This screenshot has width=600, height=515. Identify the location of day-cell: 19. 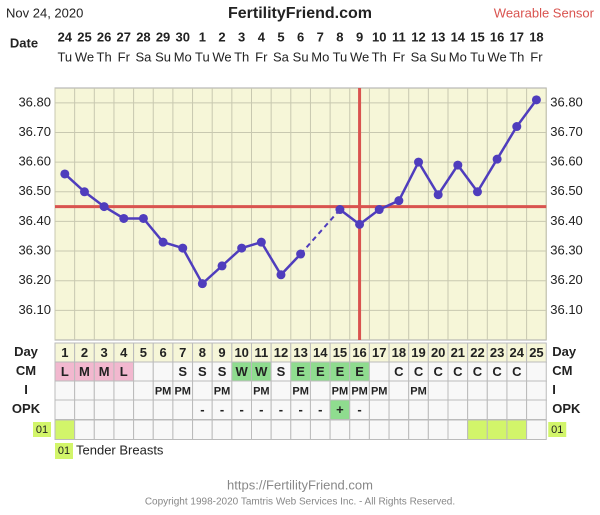
(418, 352).